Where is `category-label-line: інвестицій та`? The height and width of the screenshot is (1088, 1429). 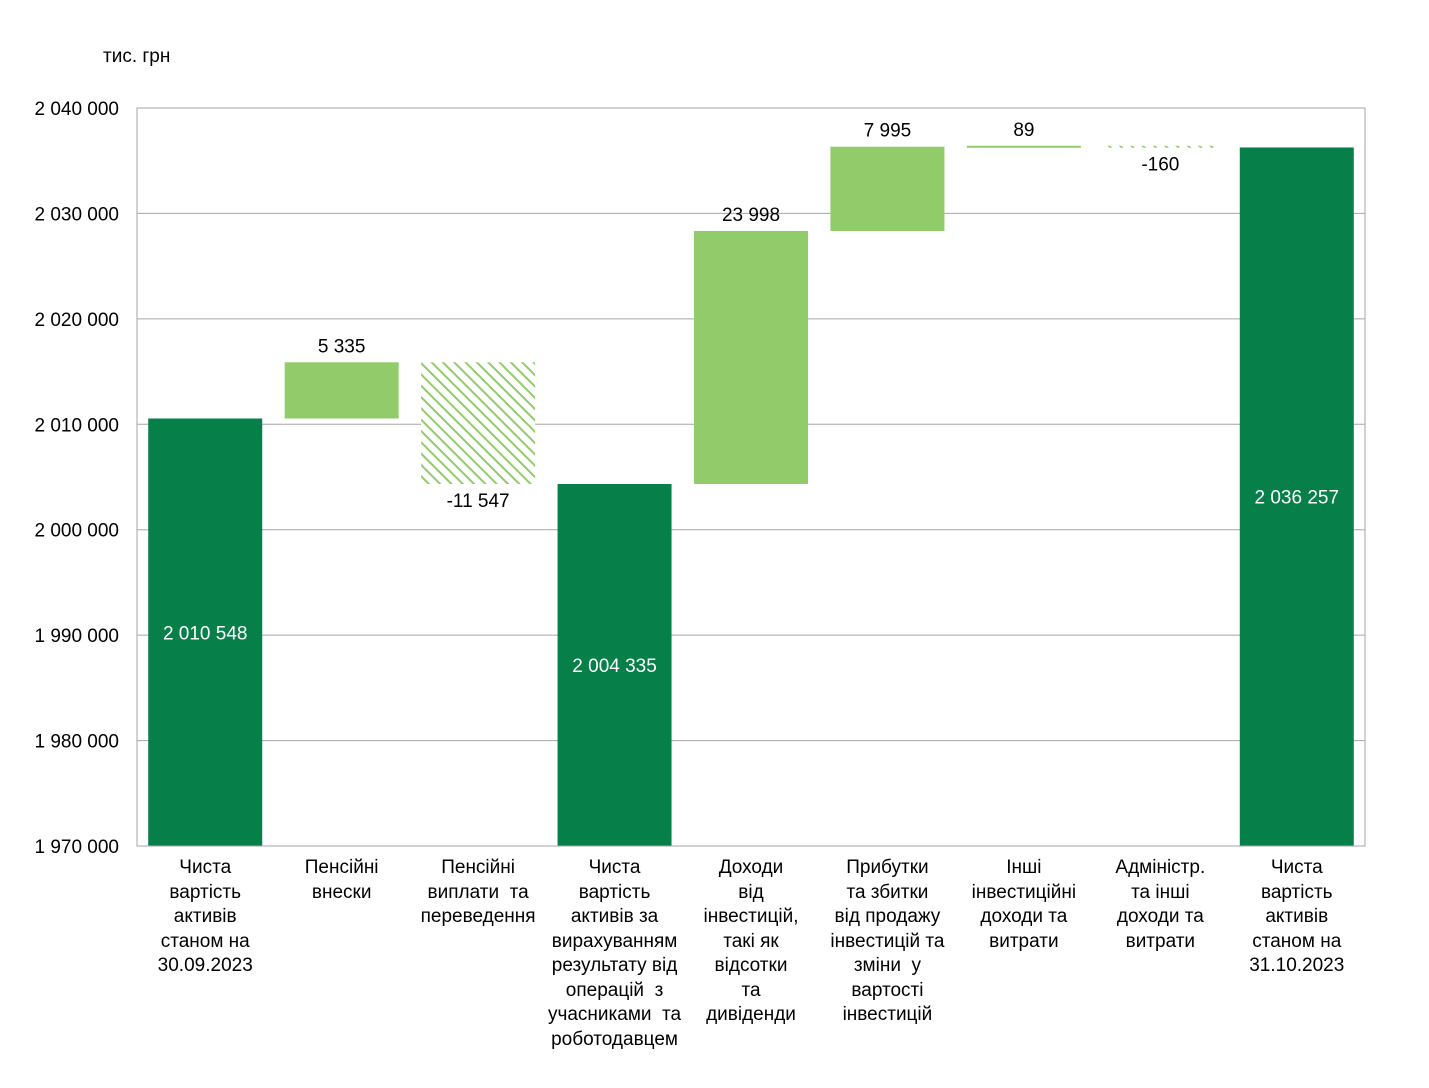
category-label-line: інвестицій та is located at coordinates (887, 941).